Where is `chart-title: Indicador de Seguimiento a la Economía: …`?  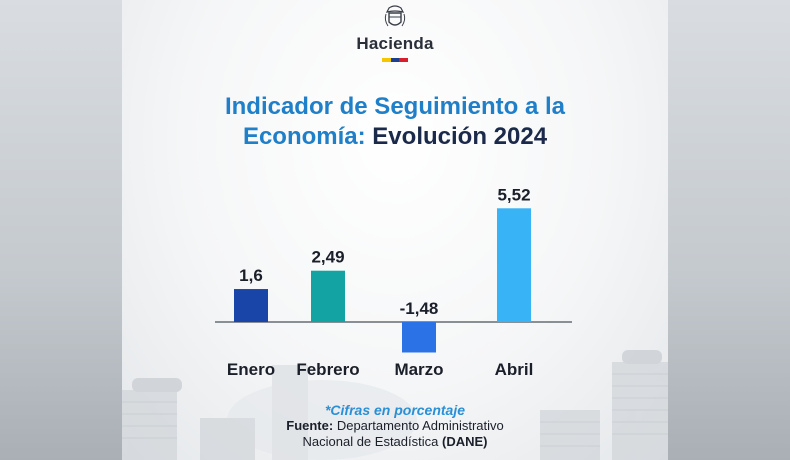
chart-title: Indicador de Seguimiento a la Economía: … is located at coordinates (395, 122).